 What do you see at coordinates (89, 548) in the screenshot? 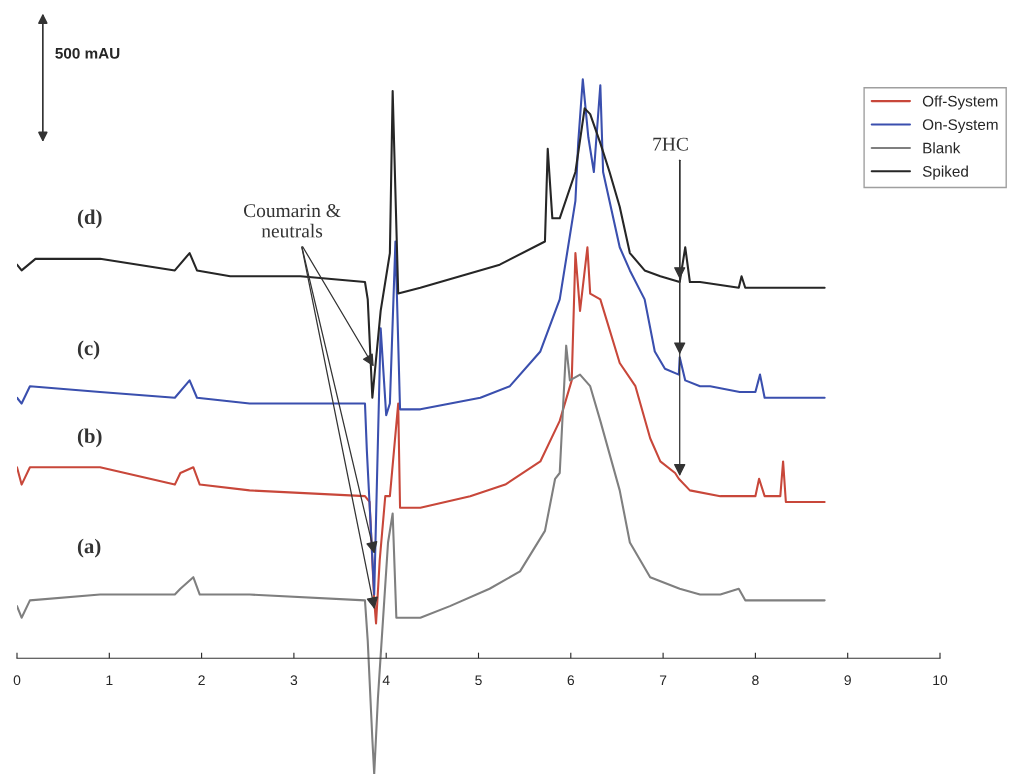
I see `annotation: (a)` at bounding box center [89, 548].